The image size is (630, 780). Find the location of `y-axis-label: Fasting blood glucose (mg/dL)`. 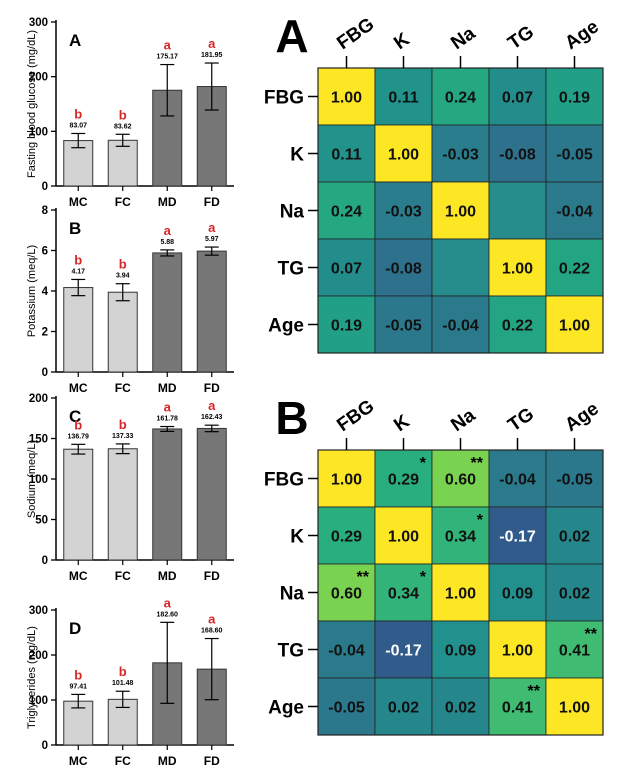

y-axis-label: Fasting blood glucose (mg/dL) is located at coordinates (32, 104).